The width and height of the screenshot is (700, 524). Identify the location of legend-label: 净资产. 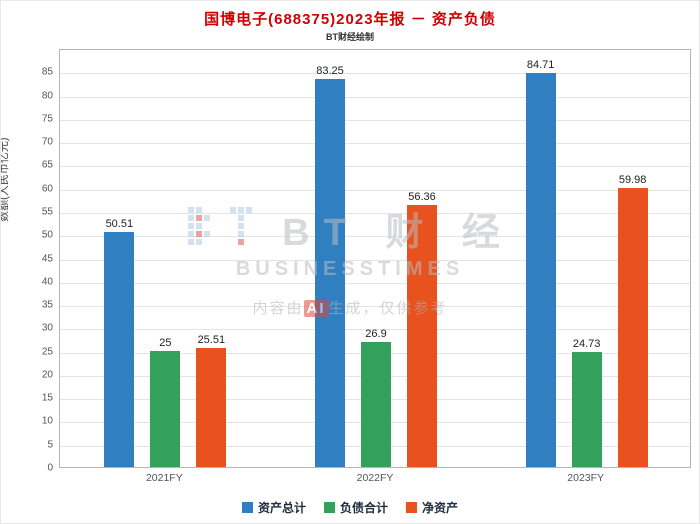
(440, 508).